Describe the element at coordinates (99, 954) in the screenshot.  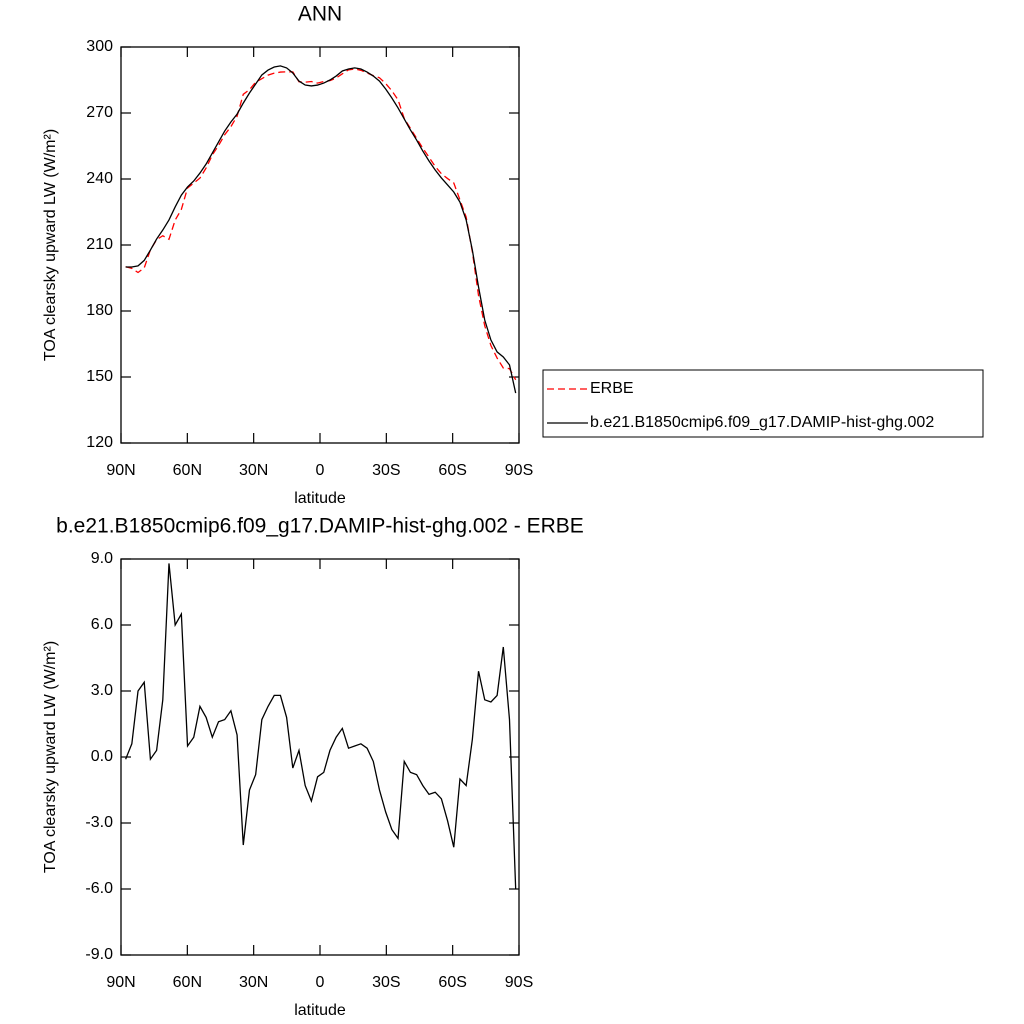
I see `y-tick-label: -9.0` at that location.